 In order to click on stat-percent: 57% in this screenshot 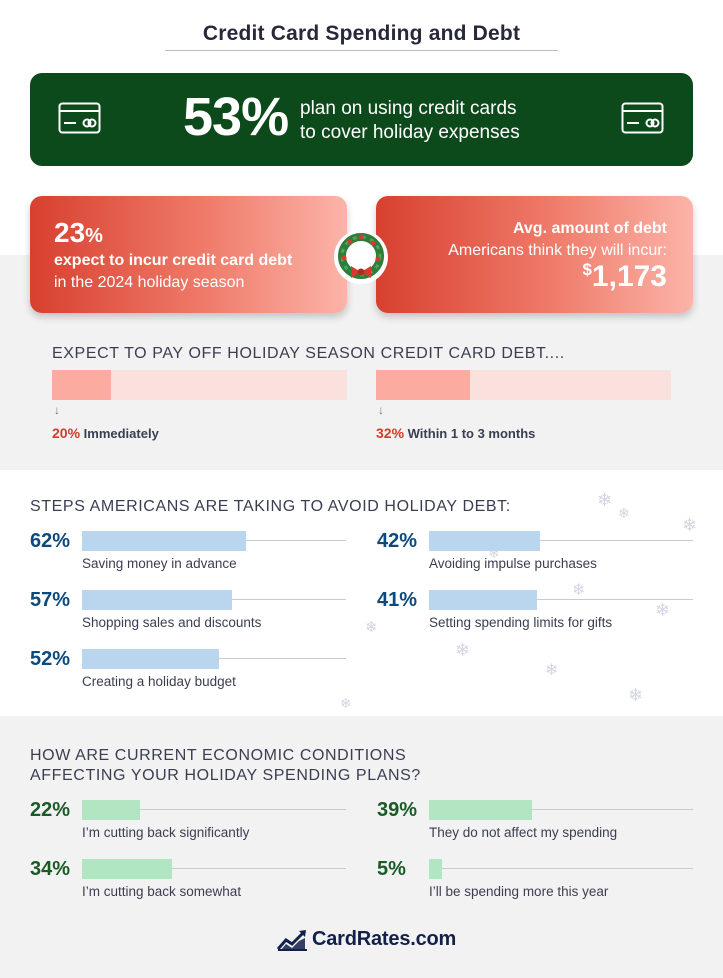, I will do `click(50, 600)`.